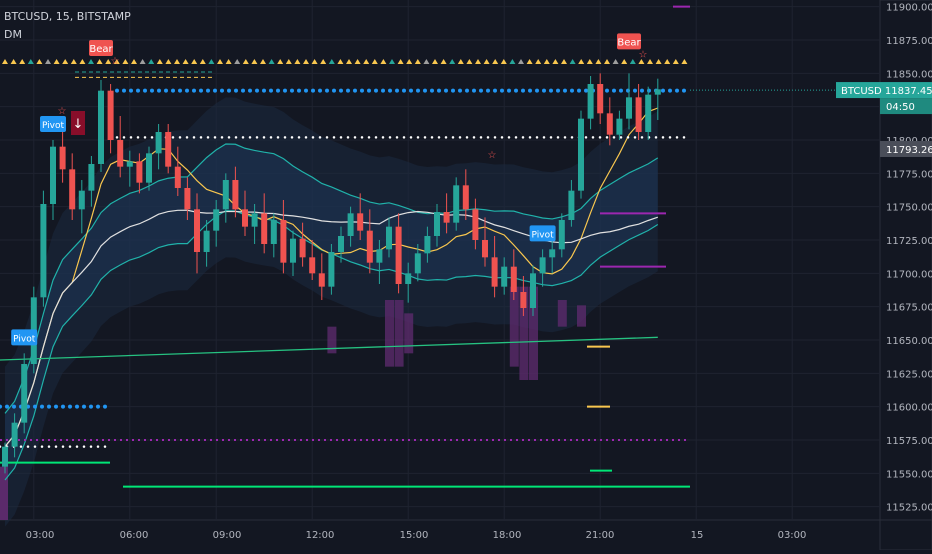  I want to click on x-tick-label: 15, so click(697, 535).